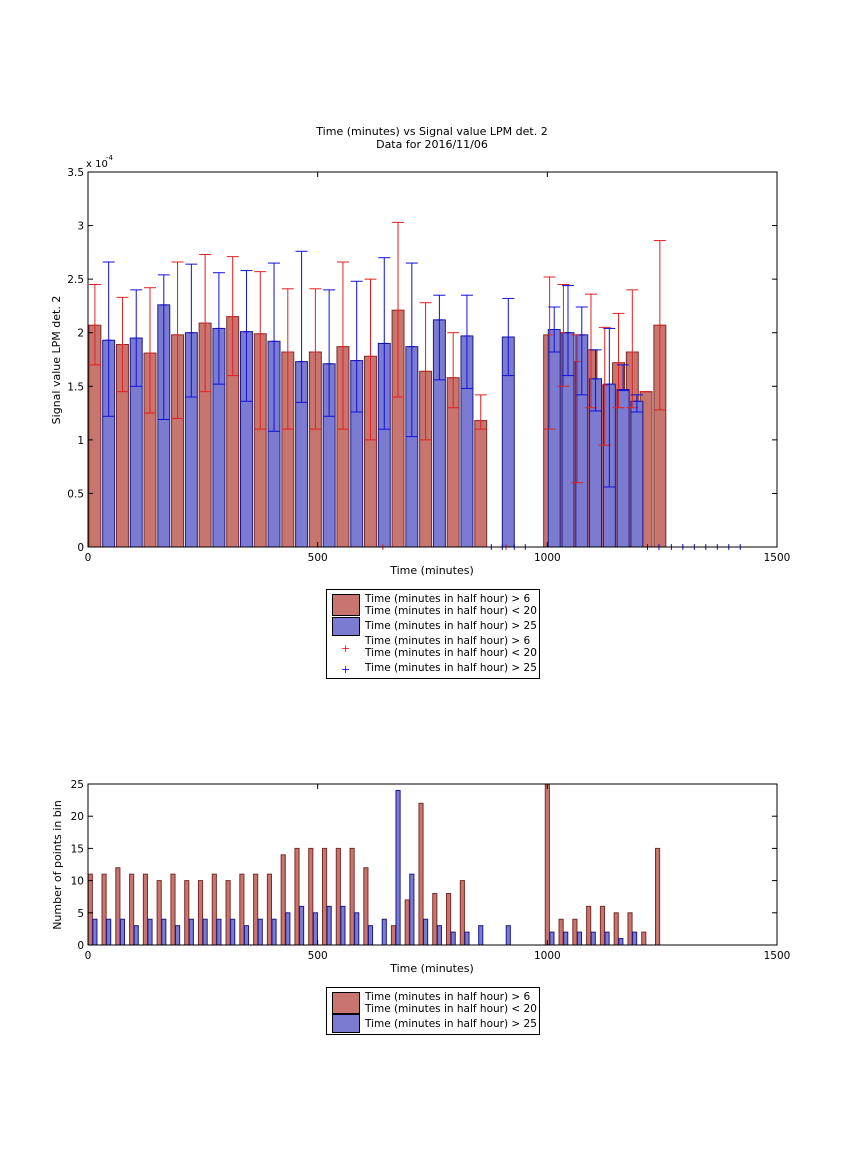 Image resolution: width=864 pixels, height=1152 pixels. What do you see at coordinates (777, 558) in the screenshot?
I see `signal-x-tick-label: 1500` at bounding box center [777, 558].